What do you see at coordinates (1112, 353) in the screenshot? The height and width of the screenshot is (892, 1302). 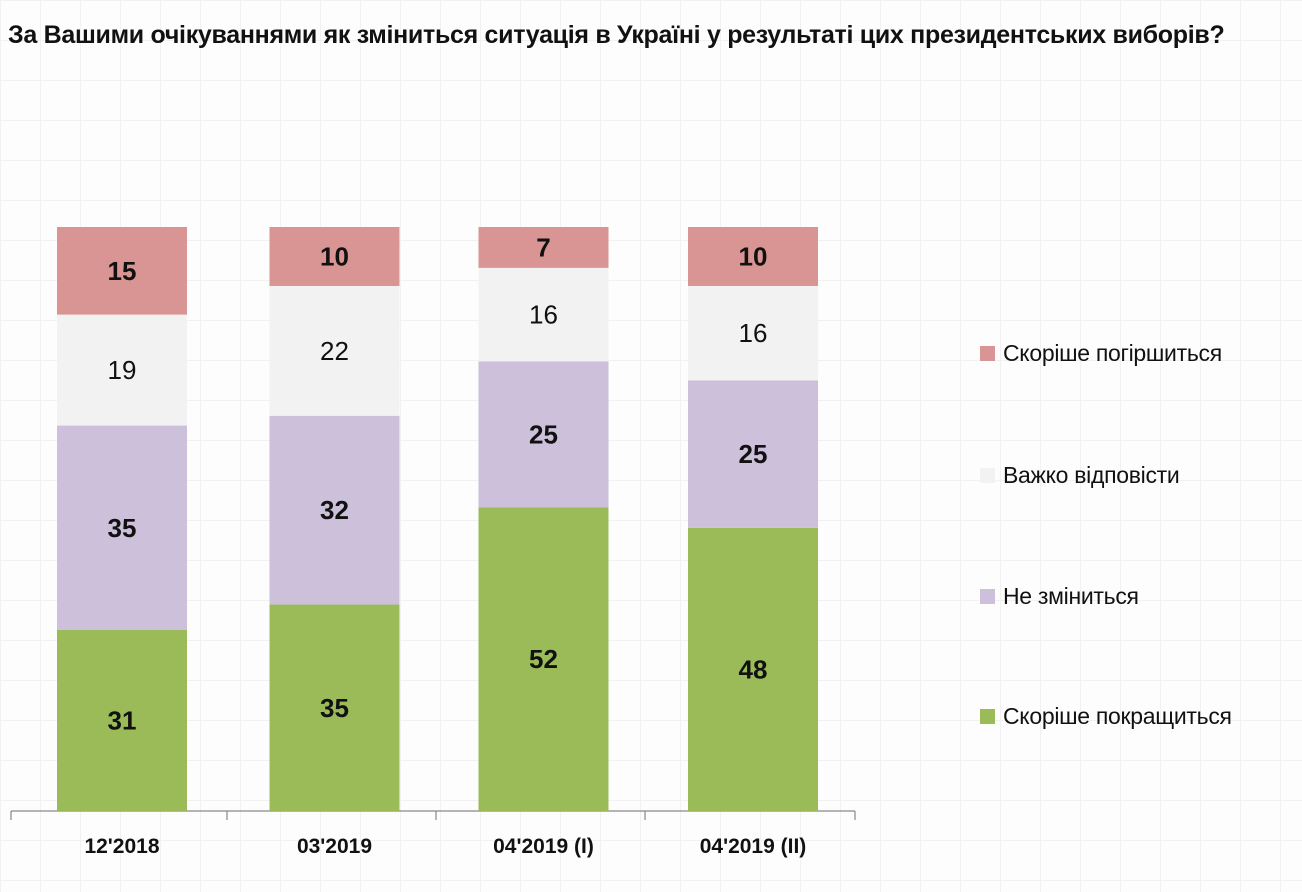 I see `legend-label: Скоріше погіршиться` at bounding box center [1112, 353].